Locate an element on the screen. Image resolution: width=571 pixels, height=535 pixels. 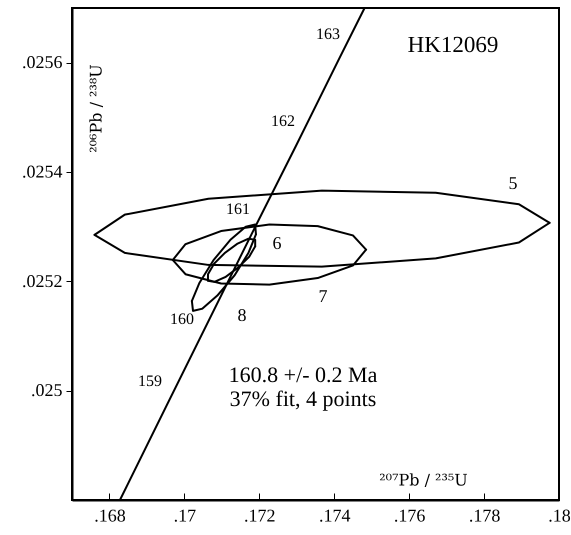
annotation: 37% fit, 4 points is located at coordinates (303, 398).